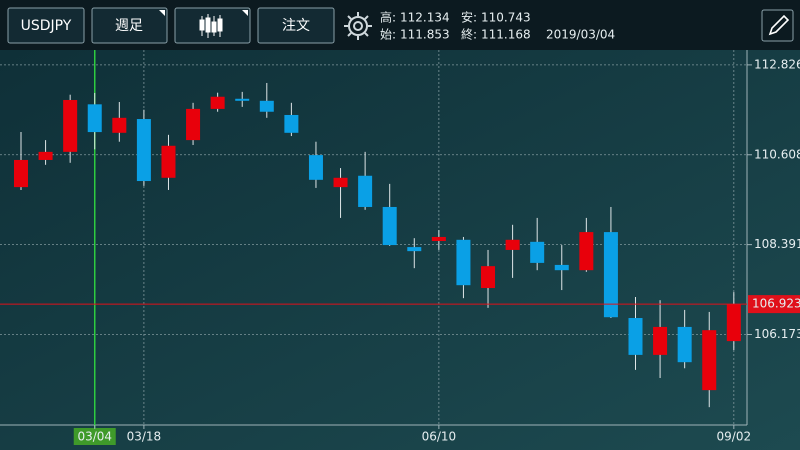  Describe the element at coordinates (469, 17) in the screenshot. I see `low-label: 安:` at that location.